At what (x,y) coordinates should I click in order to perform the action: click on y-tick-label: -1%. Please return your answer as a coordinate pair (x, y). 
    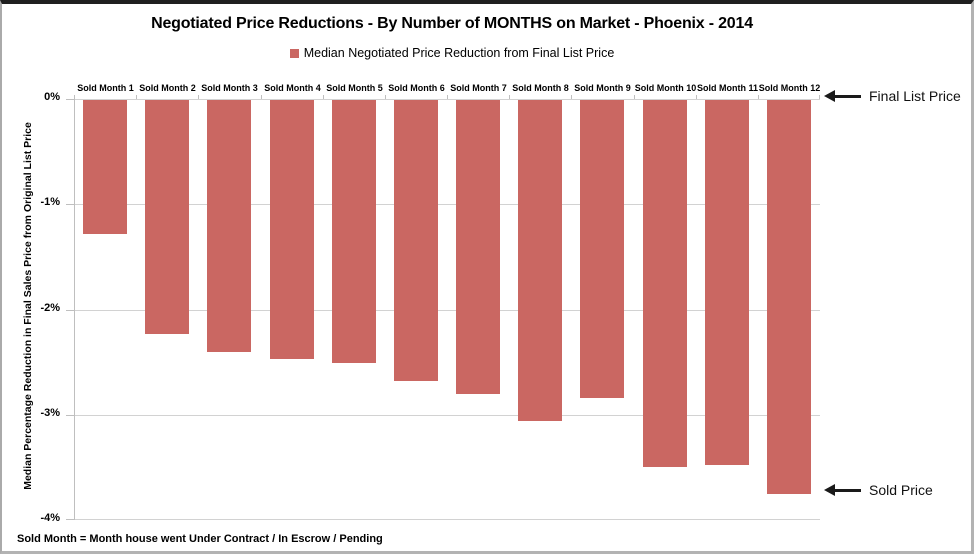
    Looking at the image, I should click on (50, 202).